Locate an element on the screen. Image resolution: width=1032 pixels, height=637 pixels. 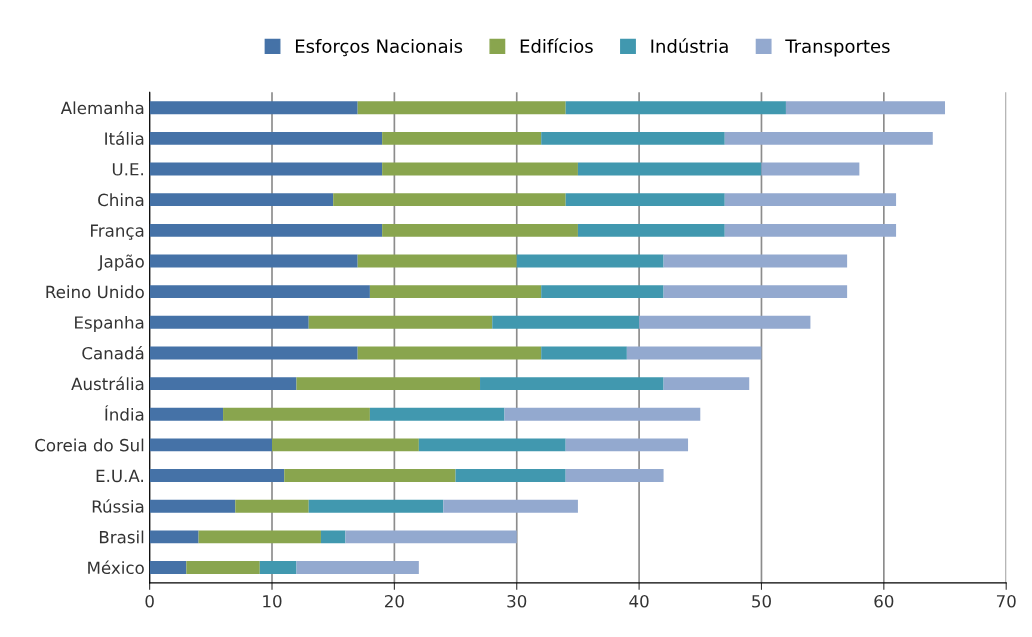
y-tick-label: Alemanha is located at coordinates (102, 108).